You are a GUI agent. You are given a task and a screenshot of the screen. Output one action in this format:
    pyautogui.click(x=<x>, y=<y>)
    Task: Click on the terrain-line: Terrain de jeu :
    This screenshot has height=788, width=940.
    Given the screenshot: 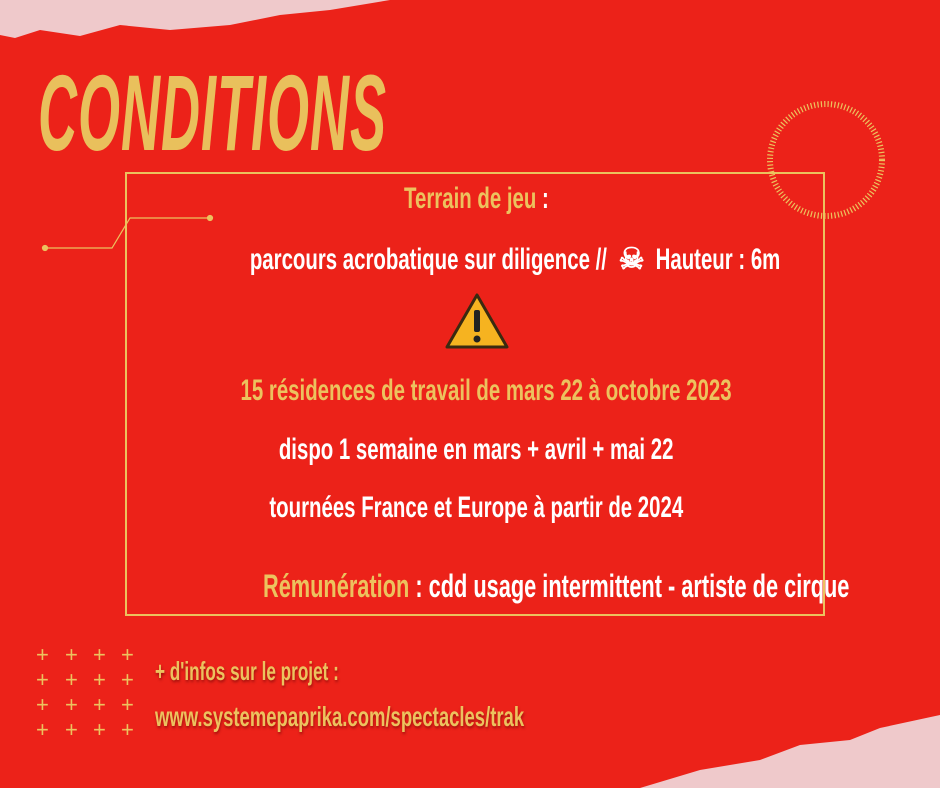 What is the action you would take?
    pyautogui.click(x=476, y=199)
    